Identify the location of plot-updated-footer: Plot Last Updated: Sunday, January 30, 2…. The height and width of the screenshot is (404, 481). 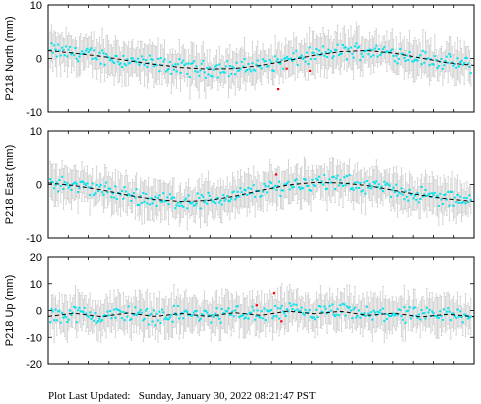
(182, 396).